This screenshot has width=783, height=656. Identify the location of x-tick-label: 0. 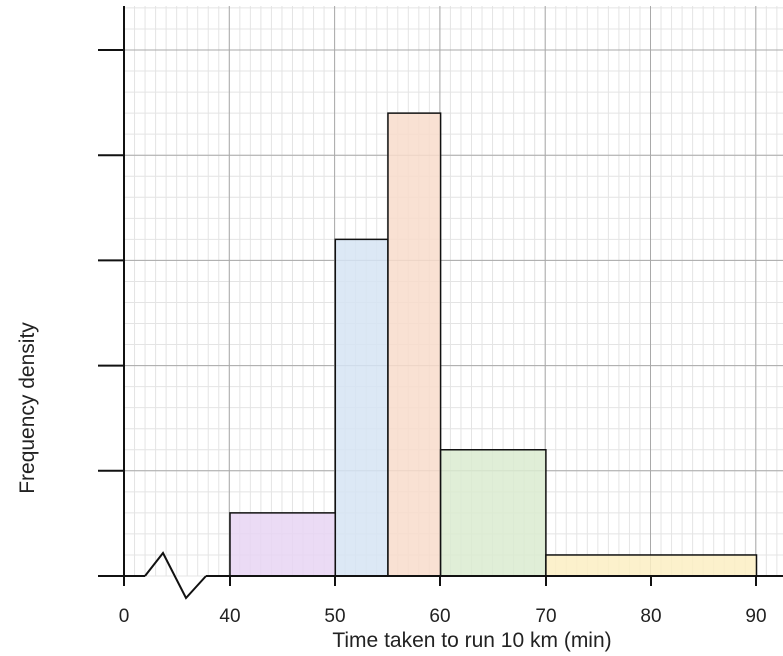
(124, 616).